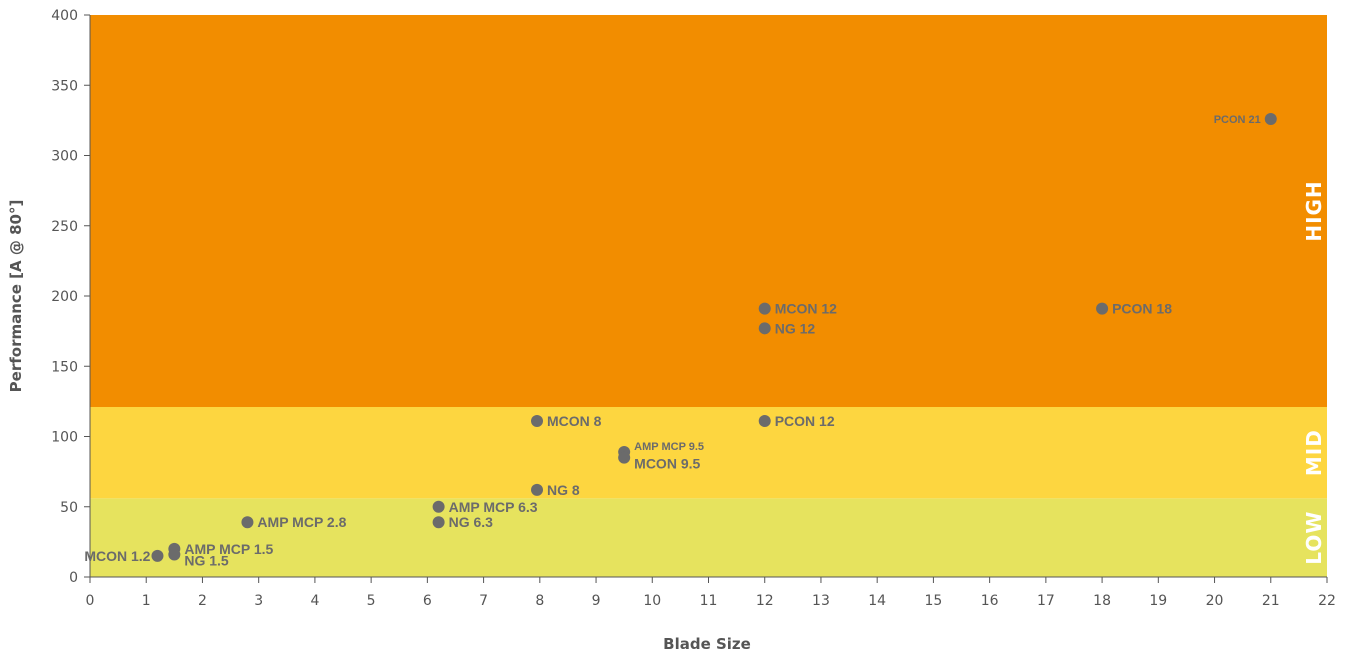 The image size is (1351, 655). Describe the element at coordinates (1215, 601) in the screenshot. I see `x-tick-label: 20` at that location.